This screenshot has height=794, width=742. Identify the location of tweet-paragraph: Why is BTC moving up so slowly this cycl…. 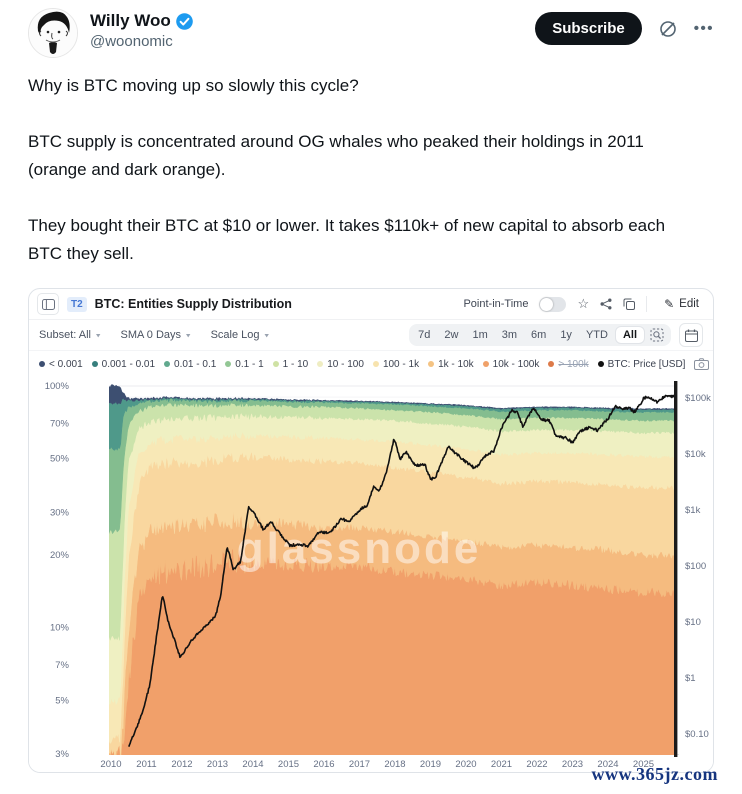
(193, 85).